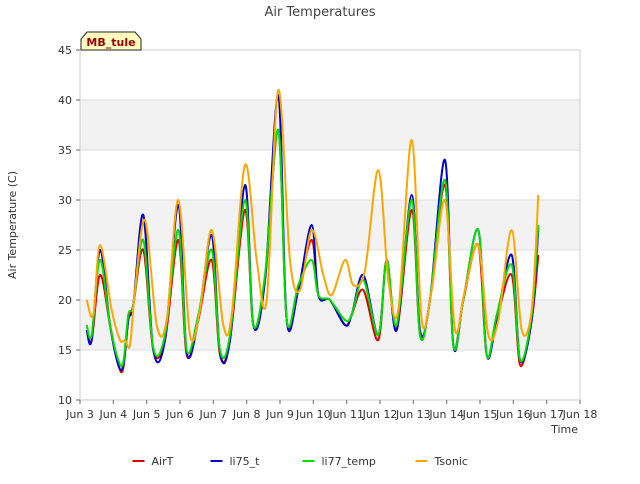 The width and height of the screenshot is (640, 484). What do you see at coordinates (146, 414) in the screenshot?
I see `x-tick-label: Jun 5` at bounding box center [146, 414].